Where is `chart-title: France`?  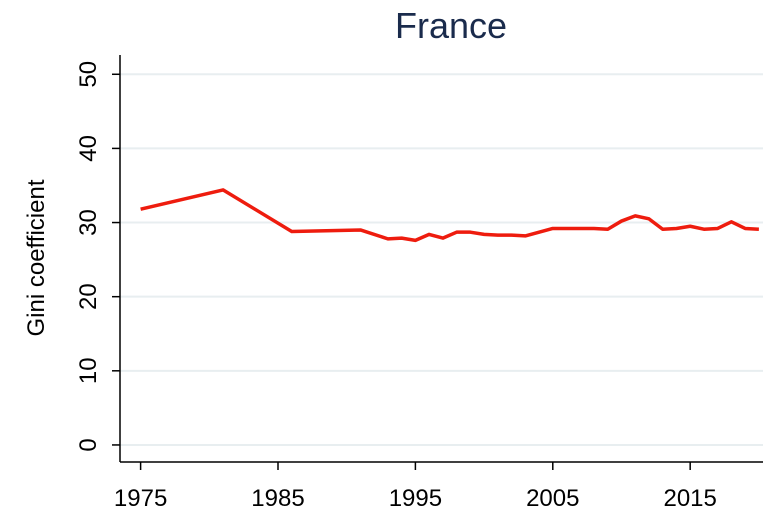 chart-title: France is located at coordinates (451, 25).